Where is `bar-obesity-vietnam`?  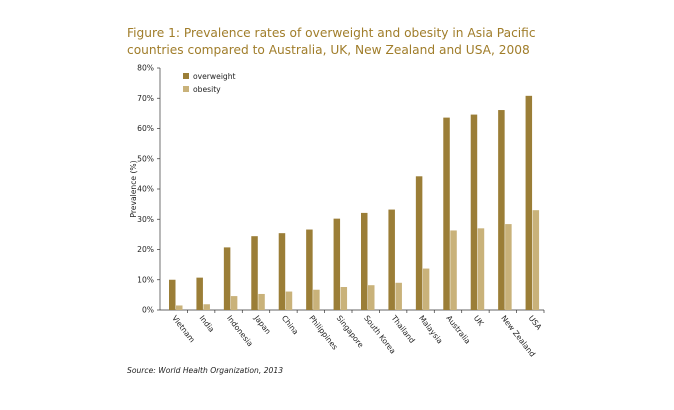
bar-obesity-vietnam is located at coordinates (179, 307).